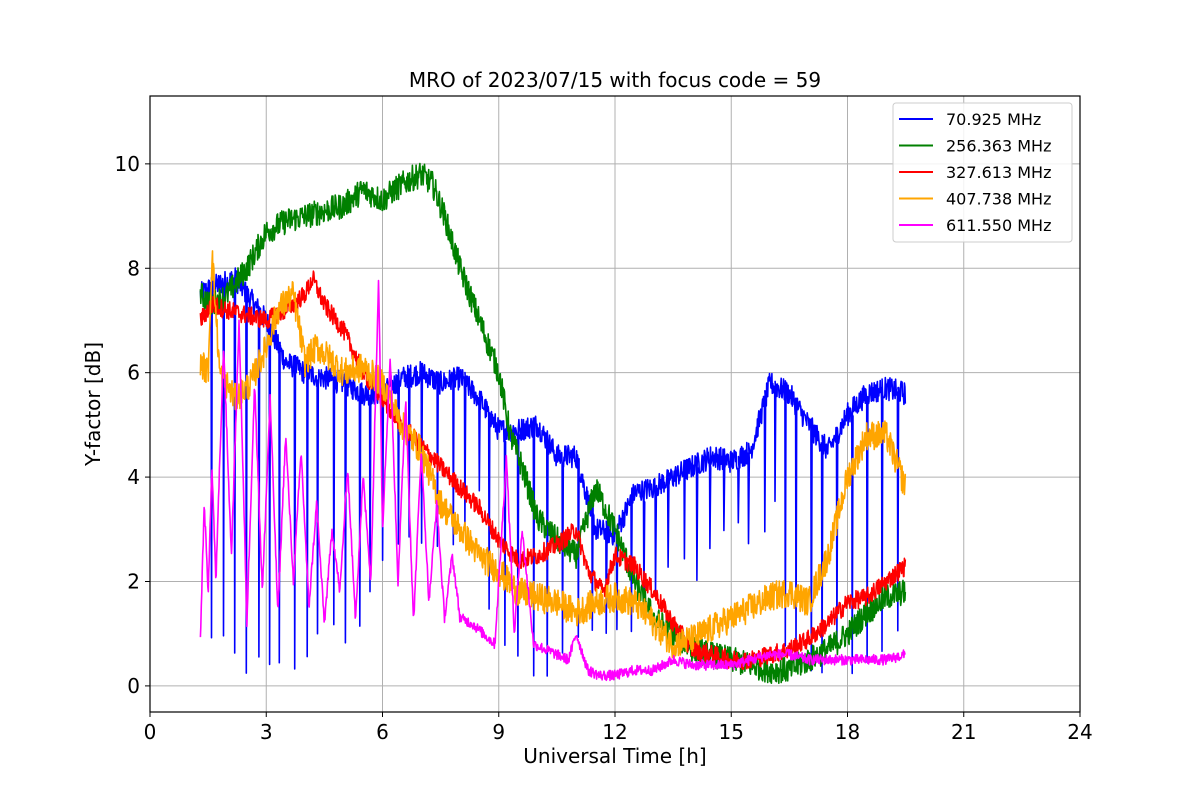 Image resolution: width=1200 pixels, height=800 pixels. I want to click on y-axis-label: Y-factor [dB], so click(93, 404).